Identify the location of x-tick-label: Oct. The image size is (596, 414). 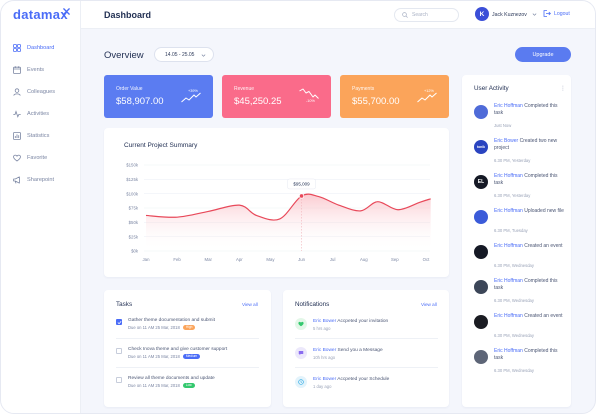
(426, 259).